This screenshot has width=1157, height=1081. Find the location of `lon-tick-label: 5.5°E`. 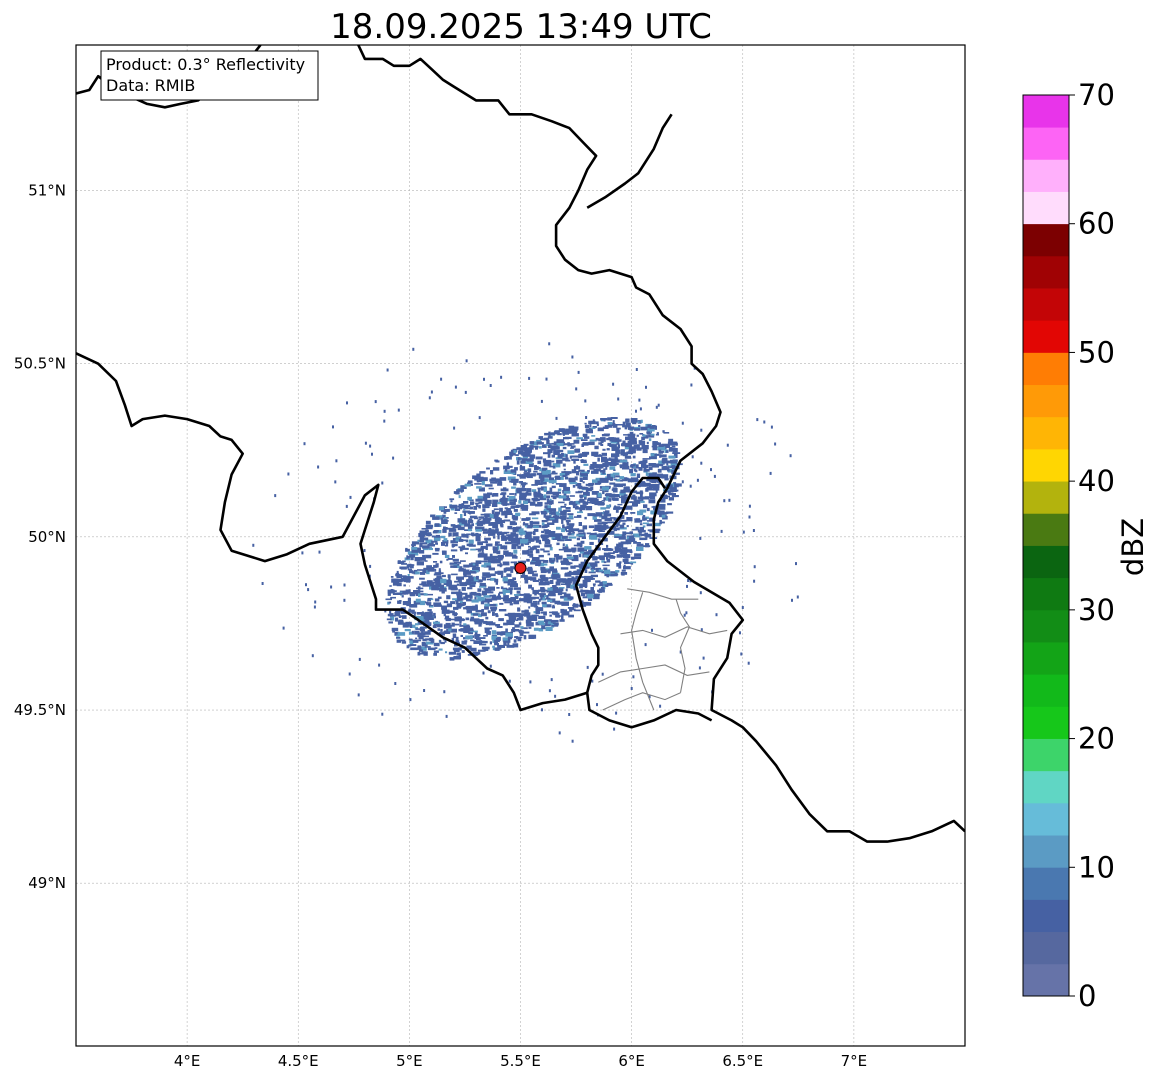

lon-tick-label: 5.5°E is located at coordinates (520, 1061).